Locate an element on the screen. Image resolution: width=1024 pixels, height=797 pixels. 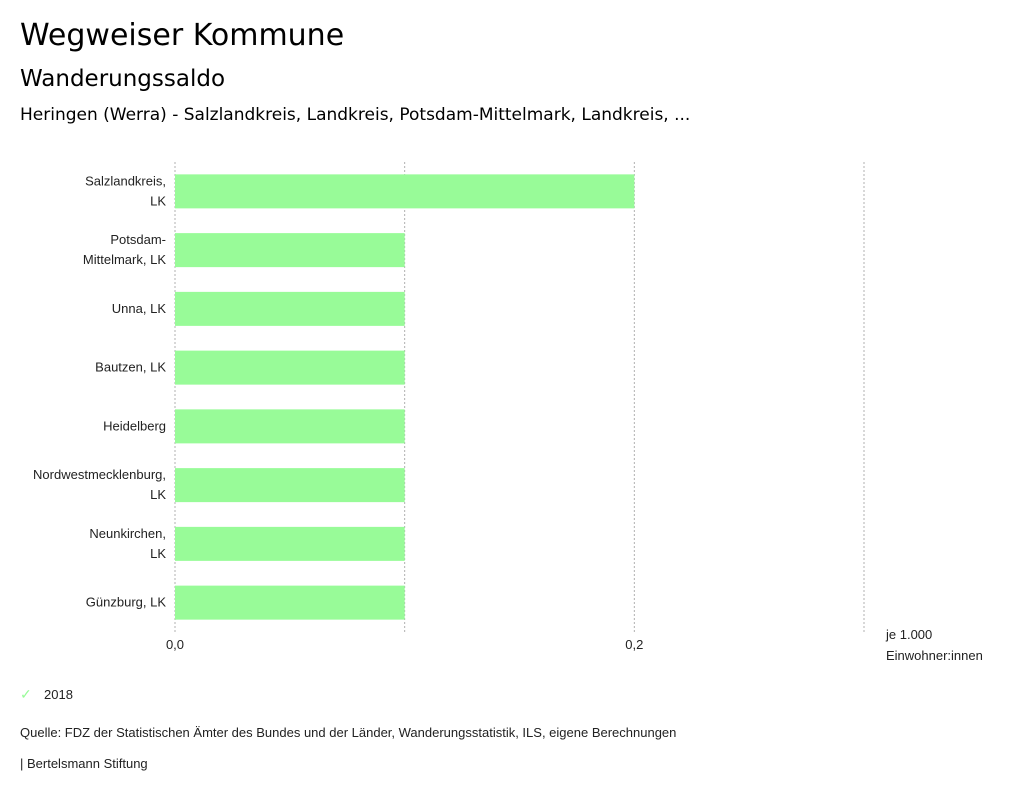
category-label: Unna, LK is located at coordinates (139, 308).